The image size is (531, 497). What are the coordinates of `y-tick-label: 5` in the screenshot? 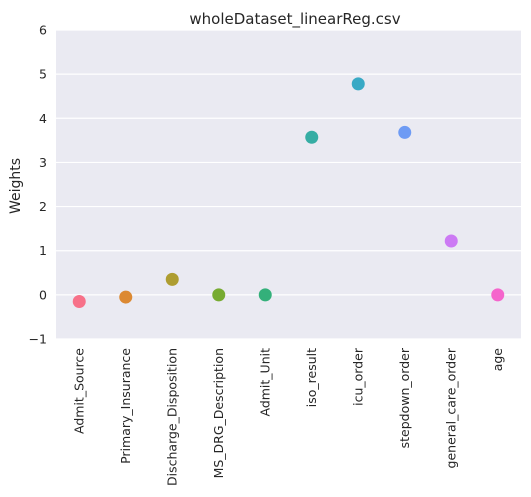 It's located at (43, 74).